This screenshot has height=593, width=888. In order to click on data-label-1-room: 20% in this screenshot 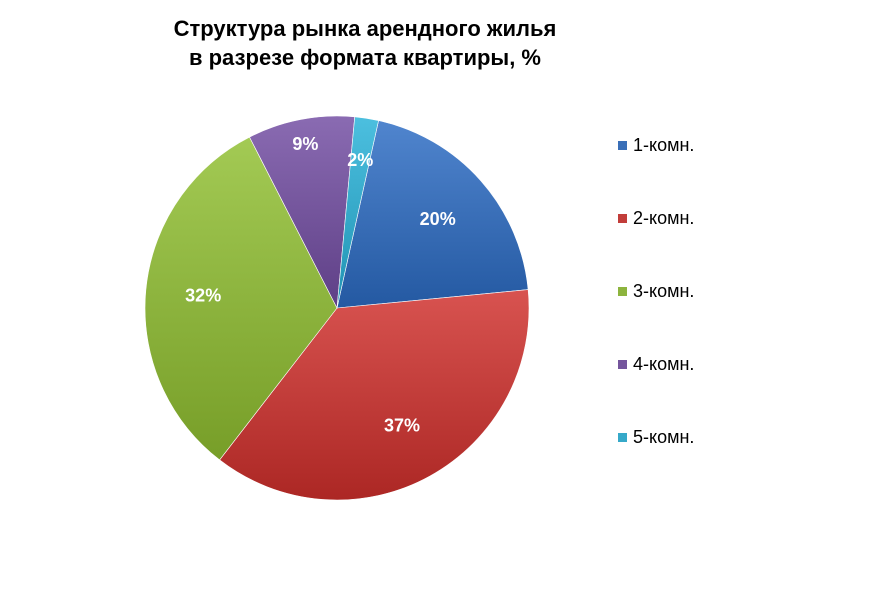, I will do `click(438, 219)`.